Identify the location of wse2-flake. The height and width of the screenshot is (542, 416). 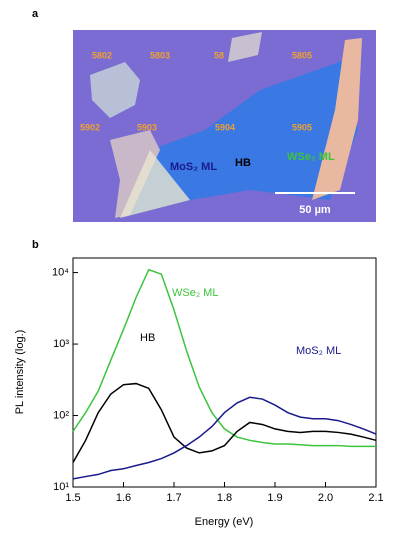
(337, 119).